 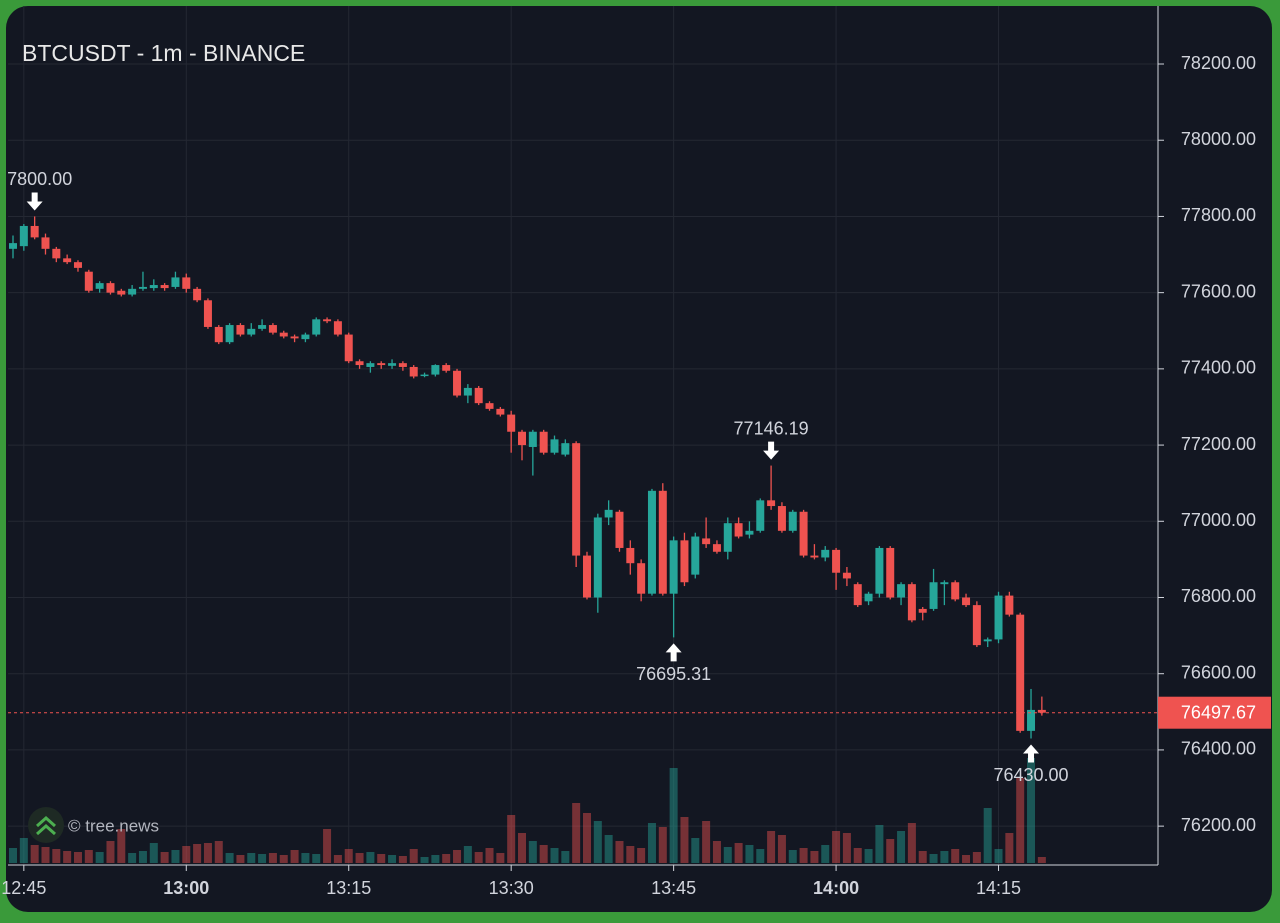 I want to click on x-tick-label: 14:00, so click(x=836, y=888).